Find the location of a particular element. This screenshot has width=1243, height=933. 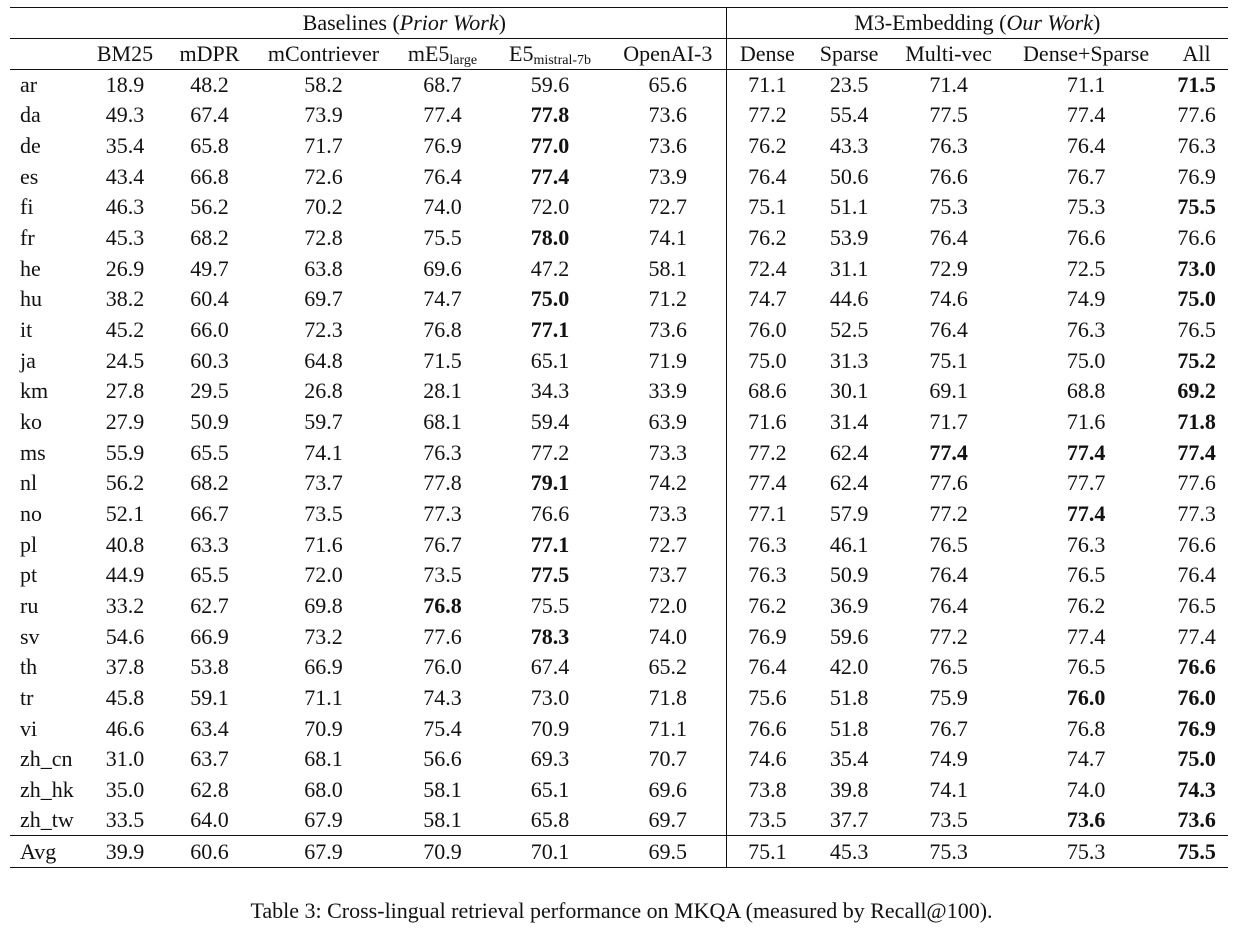

score-cell: 70.7 is located at coordinates (668, 759).